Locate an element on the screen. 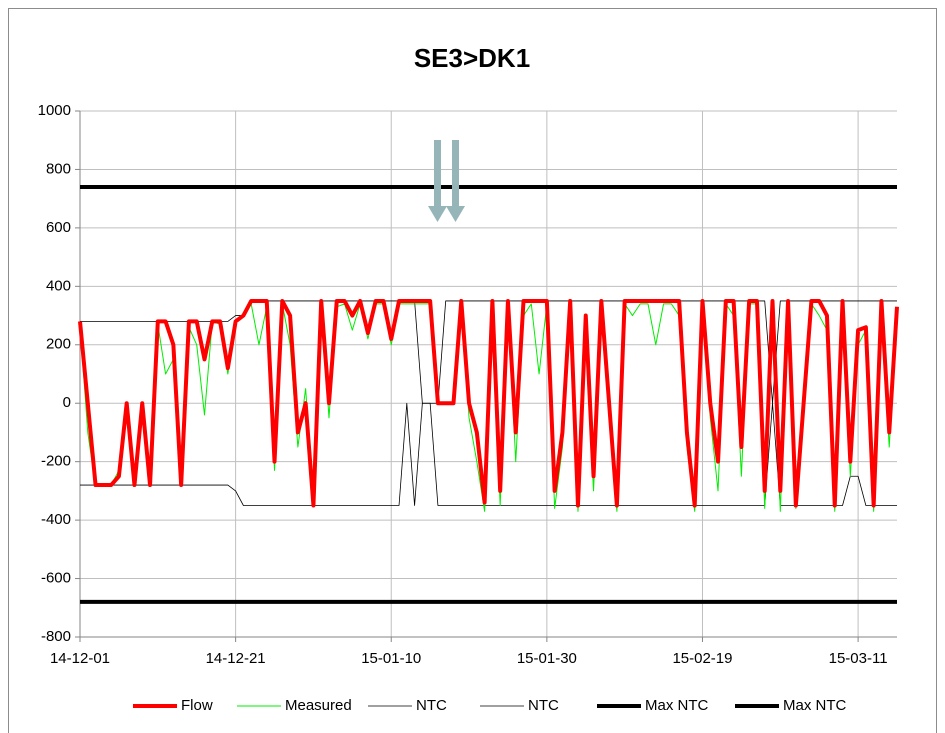 The width and height of the screenshot is (945, 733). x-tick-label: 15-01-10 is located at coordinates (391, 658).